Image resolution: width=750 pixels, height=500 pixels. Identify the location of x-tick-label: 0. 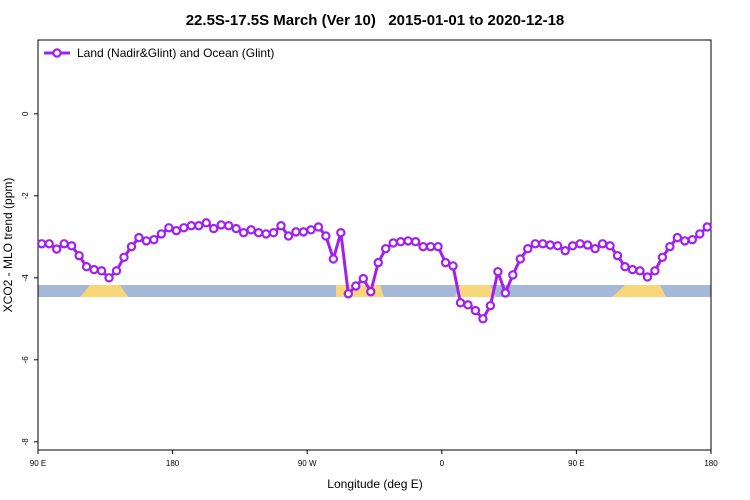
(442, 463).